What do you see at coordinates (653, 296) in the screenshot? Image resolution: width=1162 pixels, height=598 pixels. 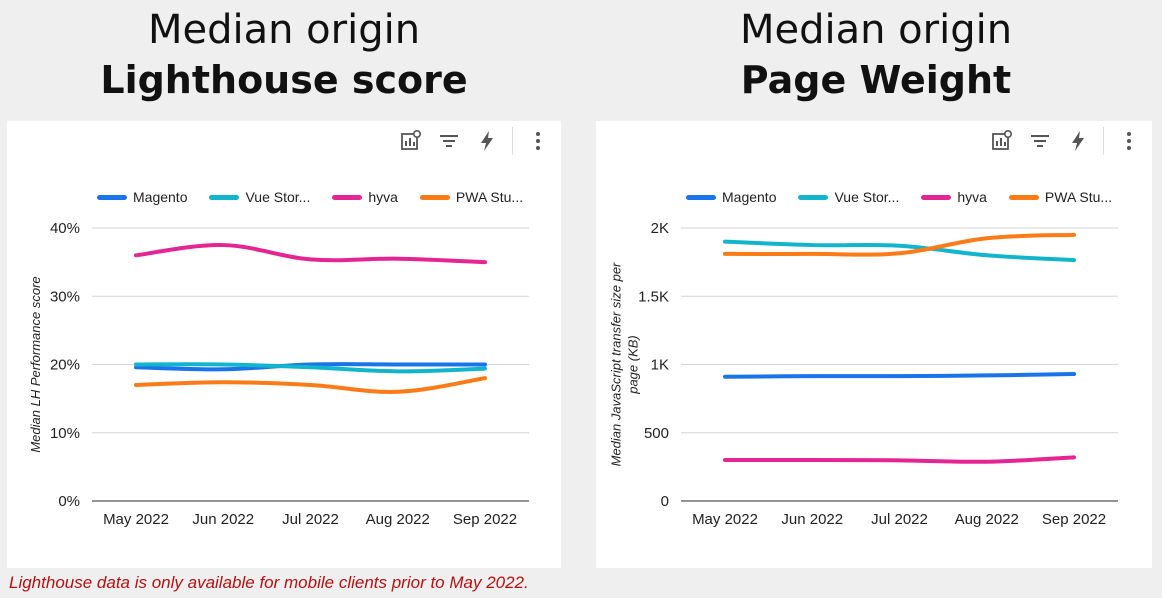 I see `y-tick-label: 1.5K` at bounding box center [653, 296].